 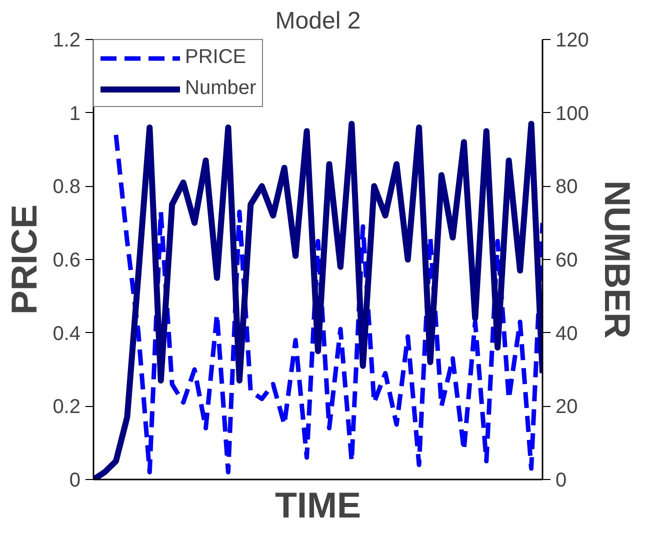 I want to click on y2-tick-label: 80, so click(x=567, y=187).